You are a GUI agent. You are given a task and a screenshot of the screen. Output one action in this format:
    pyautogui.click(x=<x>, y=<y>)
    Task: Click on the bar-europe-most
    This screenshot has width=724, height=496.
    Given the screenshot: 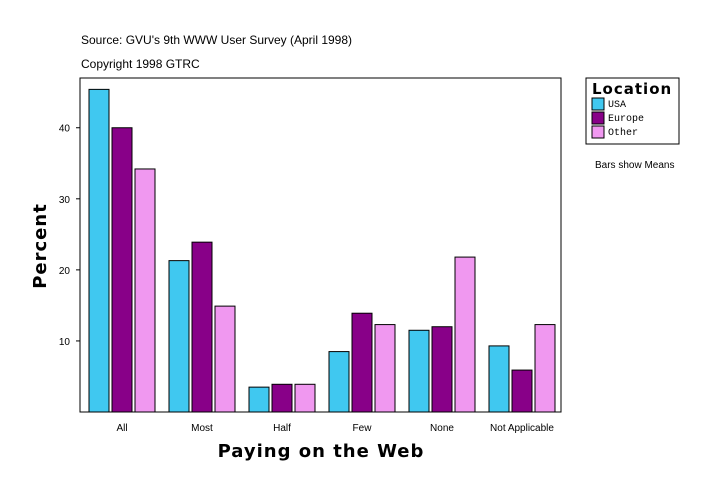 What is the action you would take?
    pyautogui.click(x=202, y=327)
    